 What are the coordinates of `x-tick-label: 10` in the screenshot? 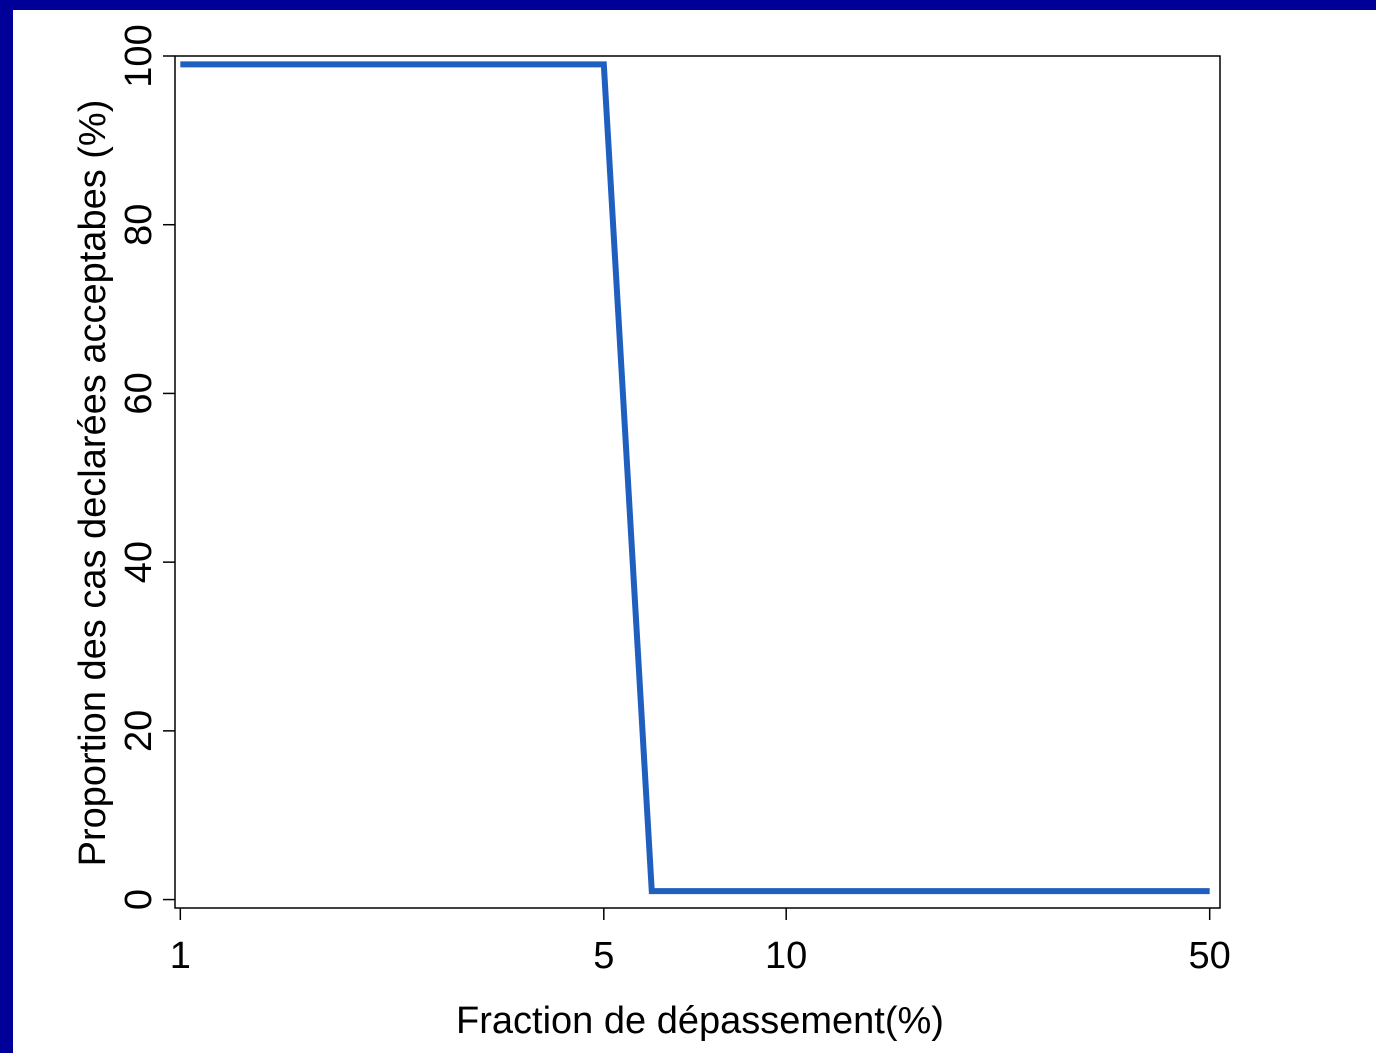 It's located at (786, 956).